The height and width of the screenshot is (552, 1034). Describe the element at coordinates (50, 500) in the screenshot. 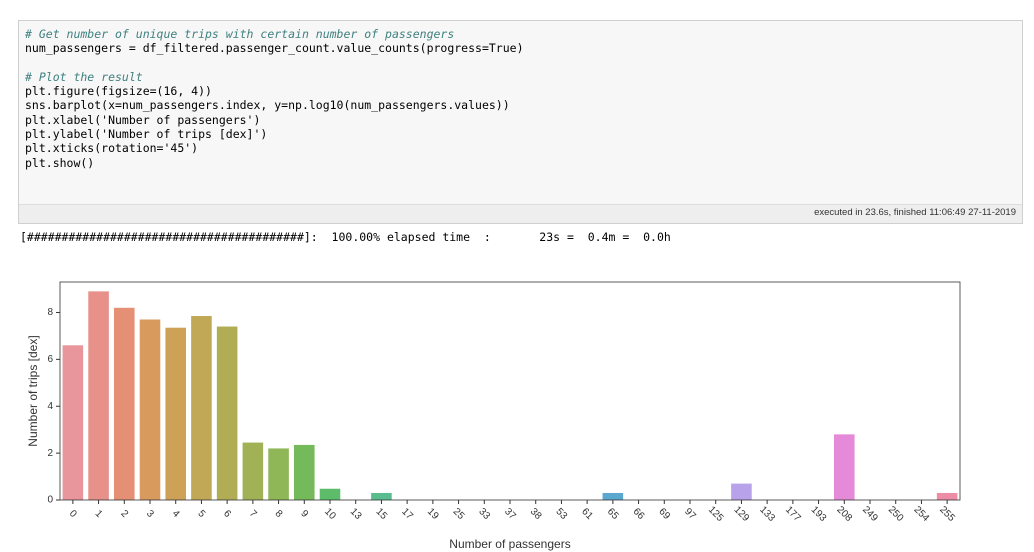

I see `y-tick-label: 0` at that location.